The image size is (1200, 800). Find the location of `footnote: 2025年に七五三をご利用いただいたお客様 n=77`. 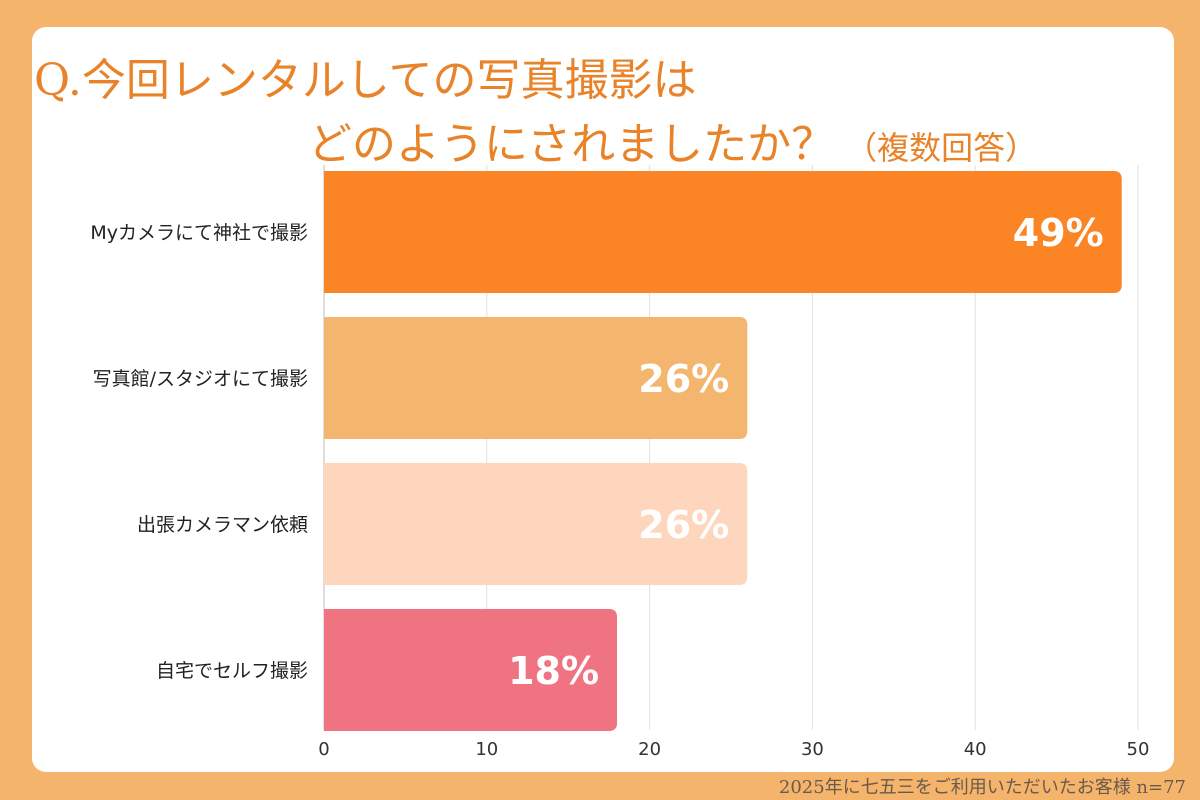

footnote: 2025年に七五三をご利用いただいたお客様 n=77 is located at coordinates (982, 787).